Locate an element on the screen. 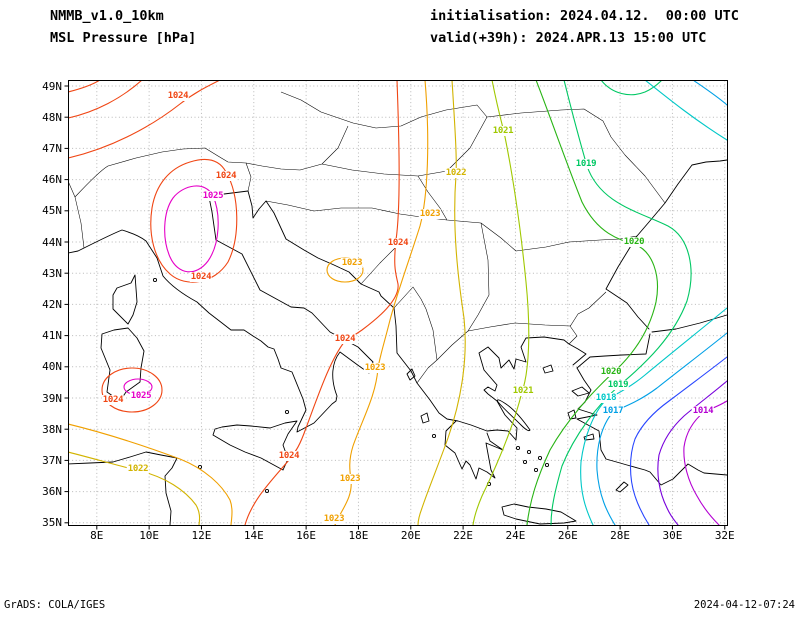 The height and width of the screenshot is (618, 800). field-name: MSL Pressure [hPa] is located at coordinates (123, 38).